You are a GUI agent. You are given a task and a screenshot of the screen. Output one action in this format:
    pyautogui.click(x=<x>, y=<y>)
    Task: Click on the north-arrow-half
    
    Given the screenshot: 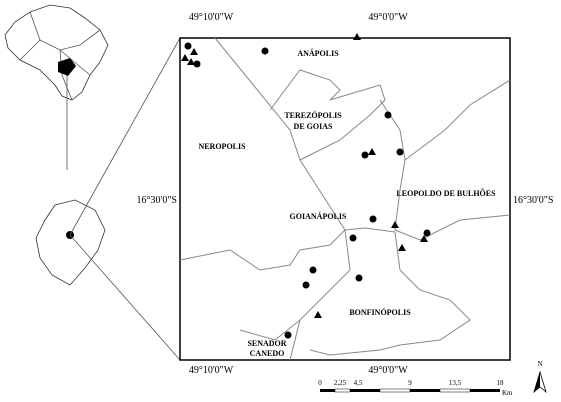 What is the action you would take?
    pyautogui.click(x=537, y=382)
    